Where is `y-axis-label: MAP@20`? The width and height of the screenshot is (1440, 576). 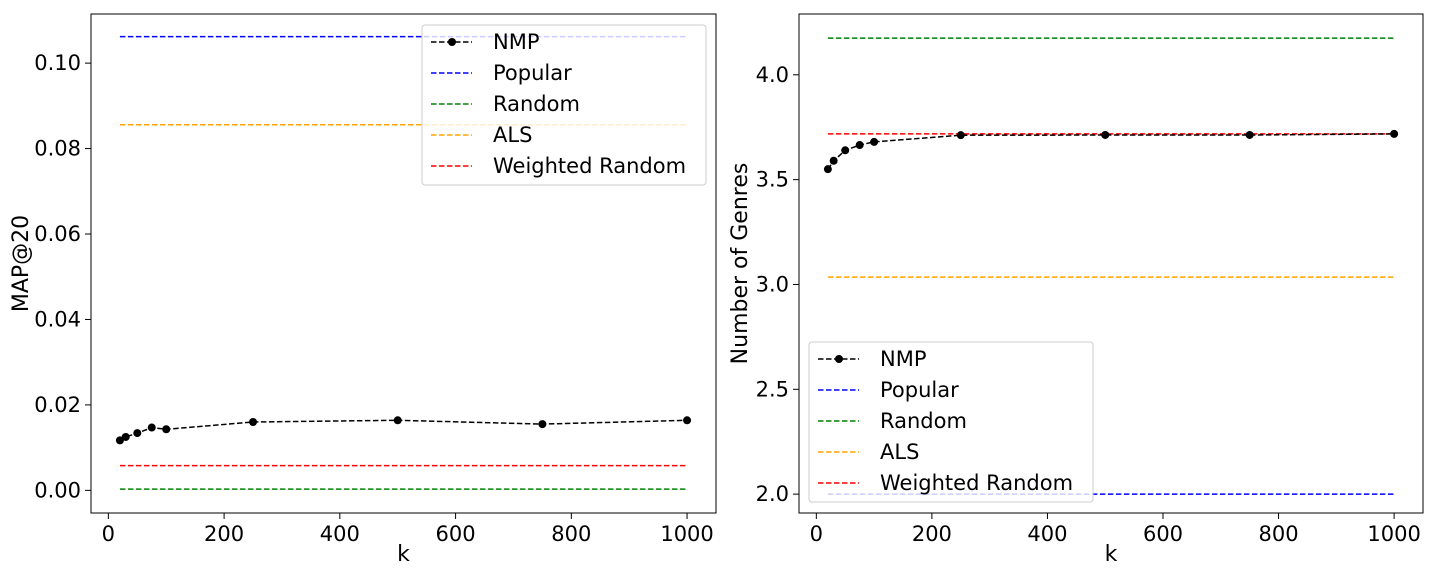 y-axis-label: MAP@20 is located at coordinates (21, 263).